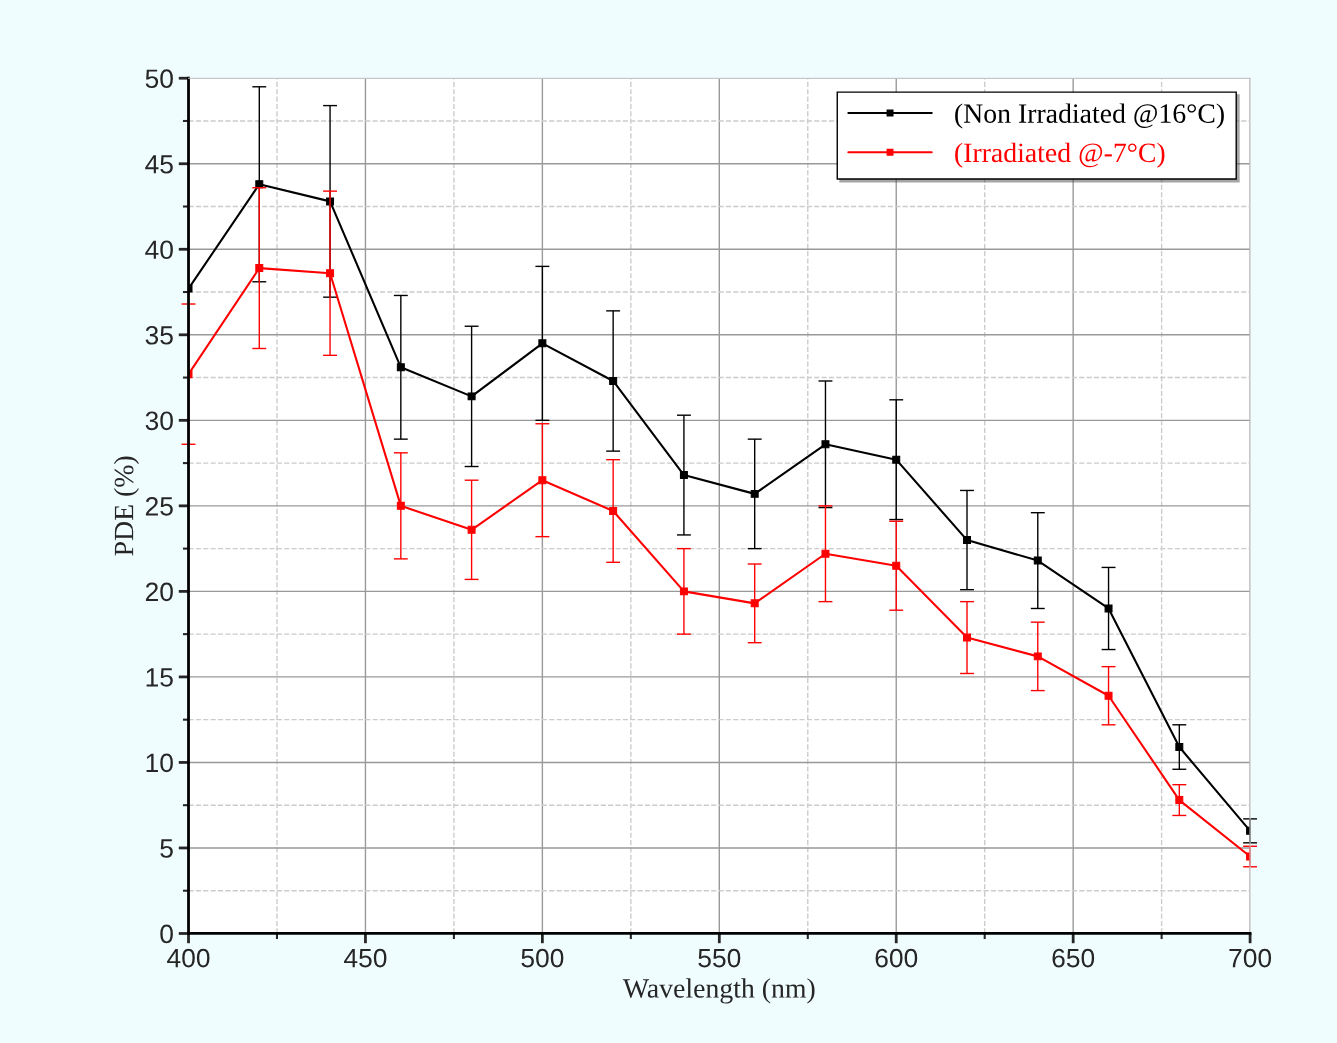  I want to click on x-tick-label: 400, so click(188, 958).